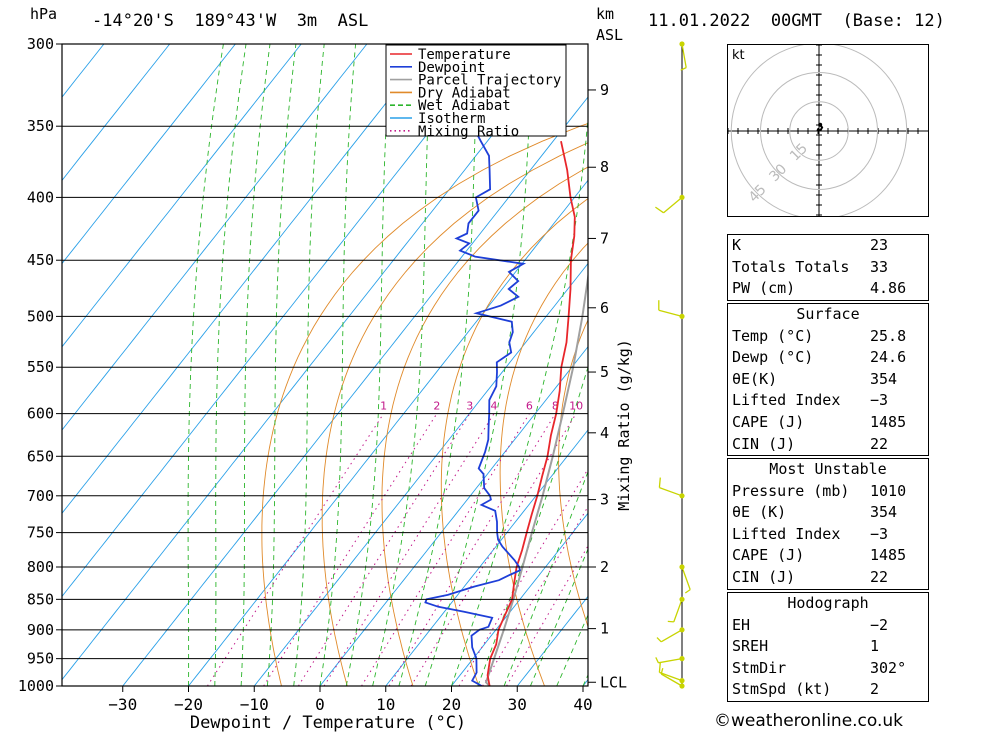 The width and height of the screenshot is (1000, 733). What do you see at coordinates (778, 173) in the screenshot?
I see `hodograph-ring-label: 30` at bounding box center [778, 173].